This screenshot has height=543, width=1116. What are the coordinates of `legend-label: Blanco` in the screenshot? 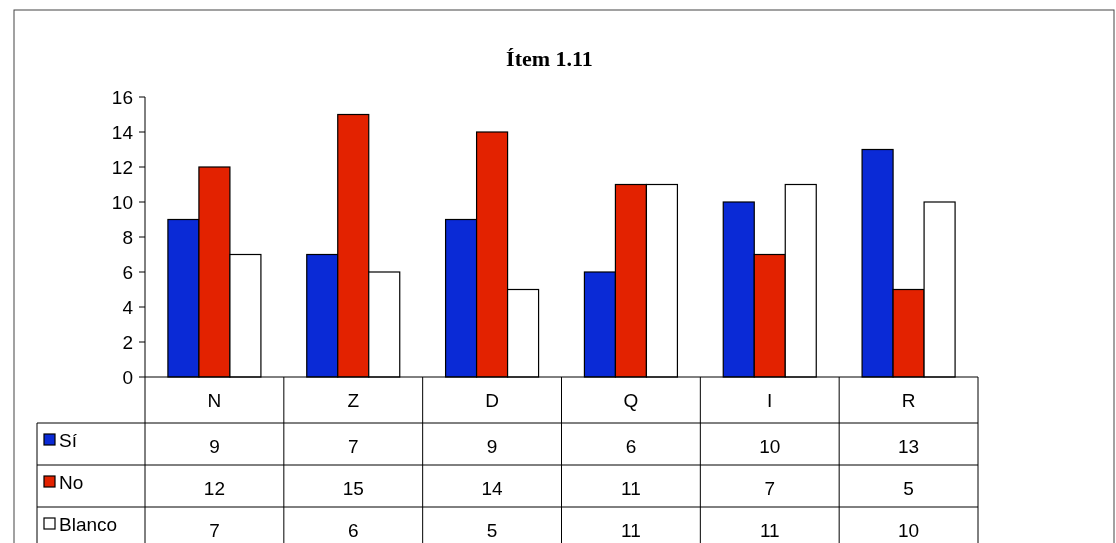 It's located at (88, 524).